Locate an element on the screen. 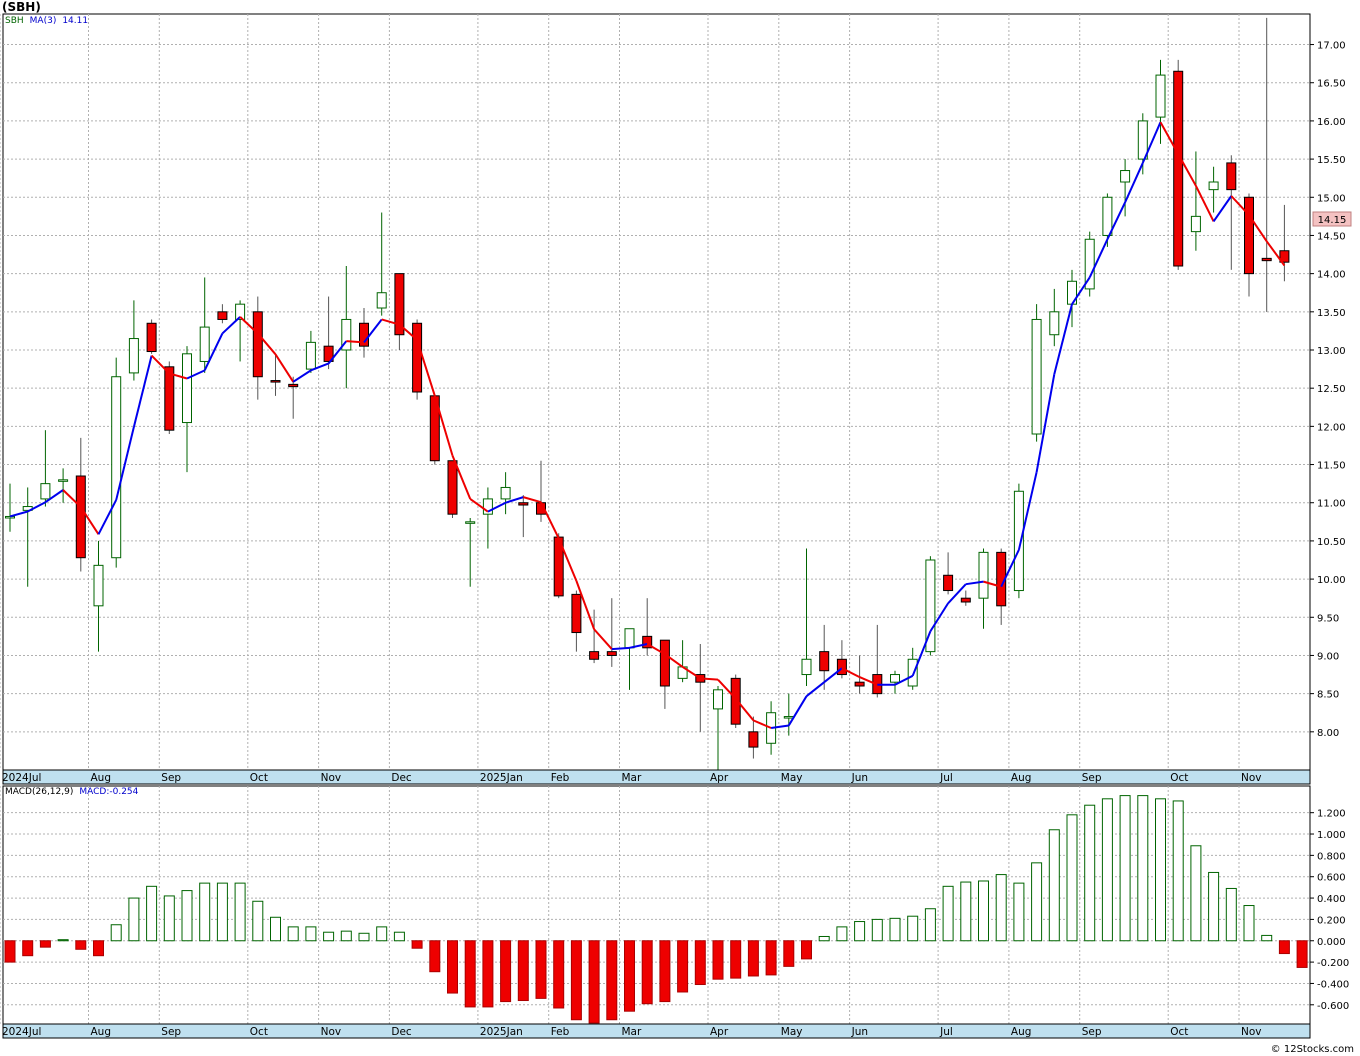 This screenshot has height=1056, width=1360. date-axis-label: Apr is located at coordinates (719, 778).